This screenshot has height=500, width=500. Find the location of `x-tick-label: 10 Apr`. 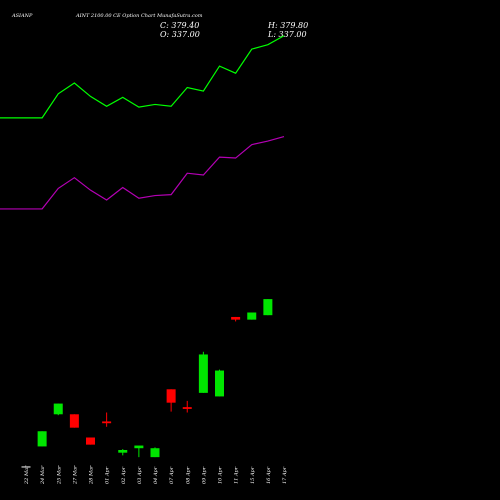

x-tick-label: 10 Apr is located at coordinates (221, 475).